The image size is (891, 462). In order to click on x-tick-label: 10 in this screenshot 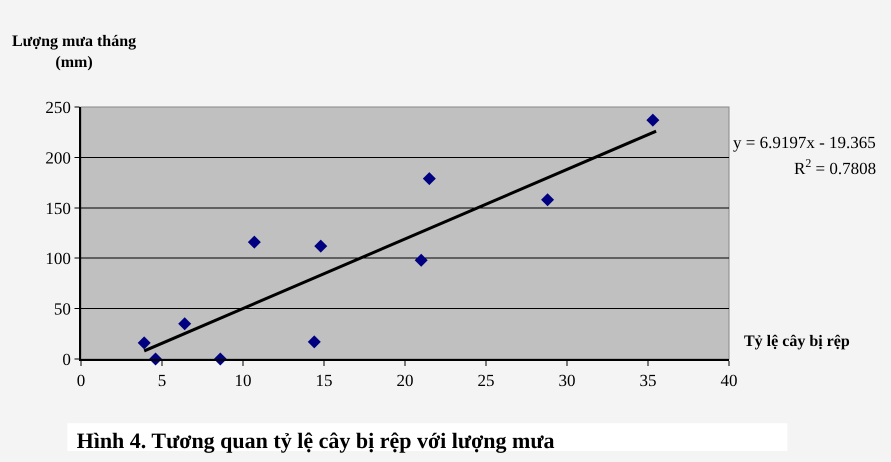, I will do `click(243, 380)`.